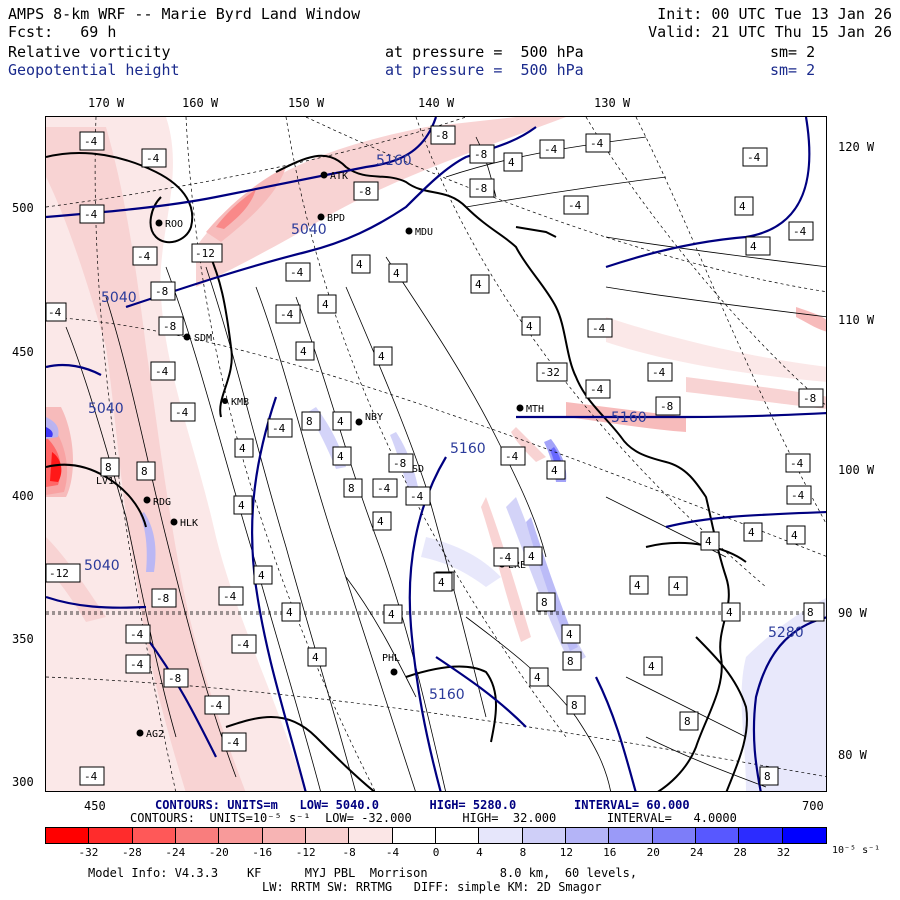 The width and height of the screenshot is (900, 900). Describe the element at coordinates (415, 469) in the screenshot. I see `station-label: WSD` at that location.